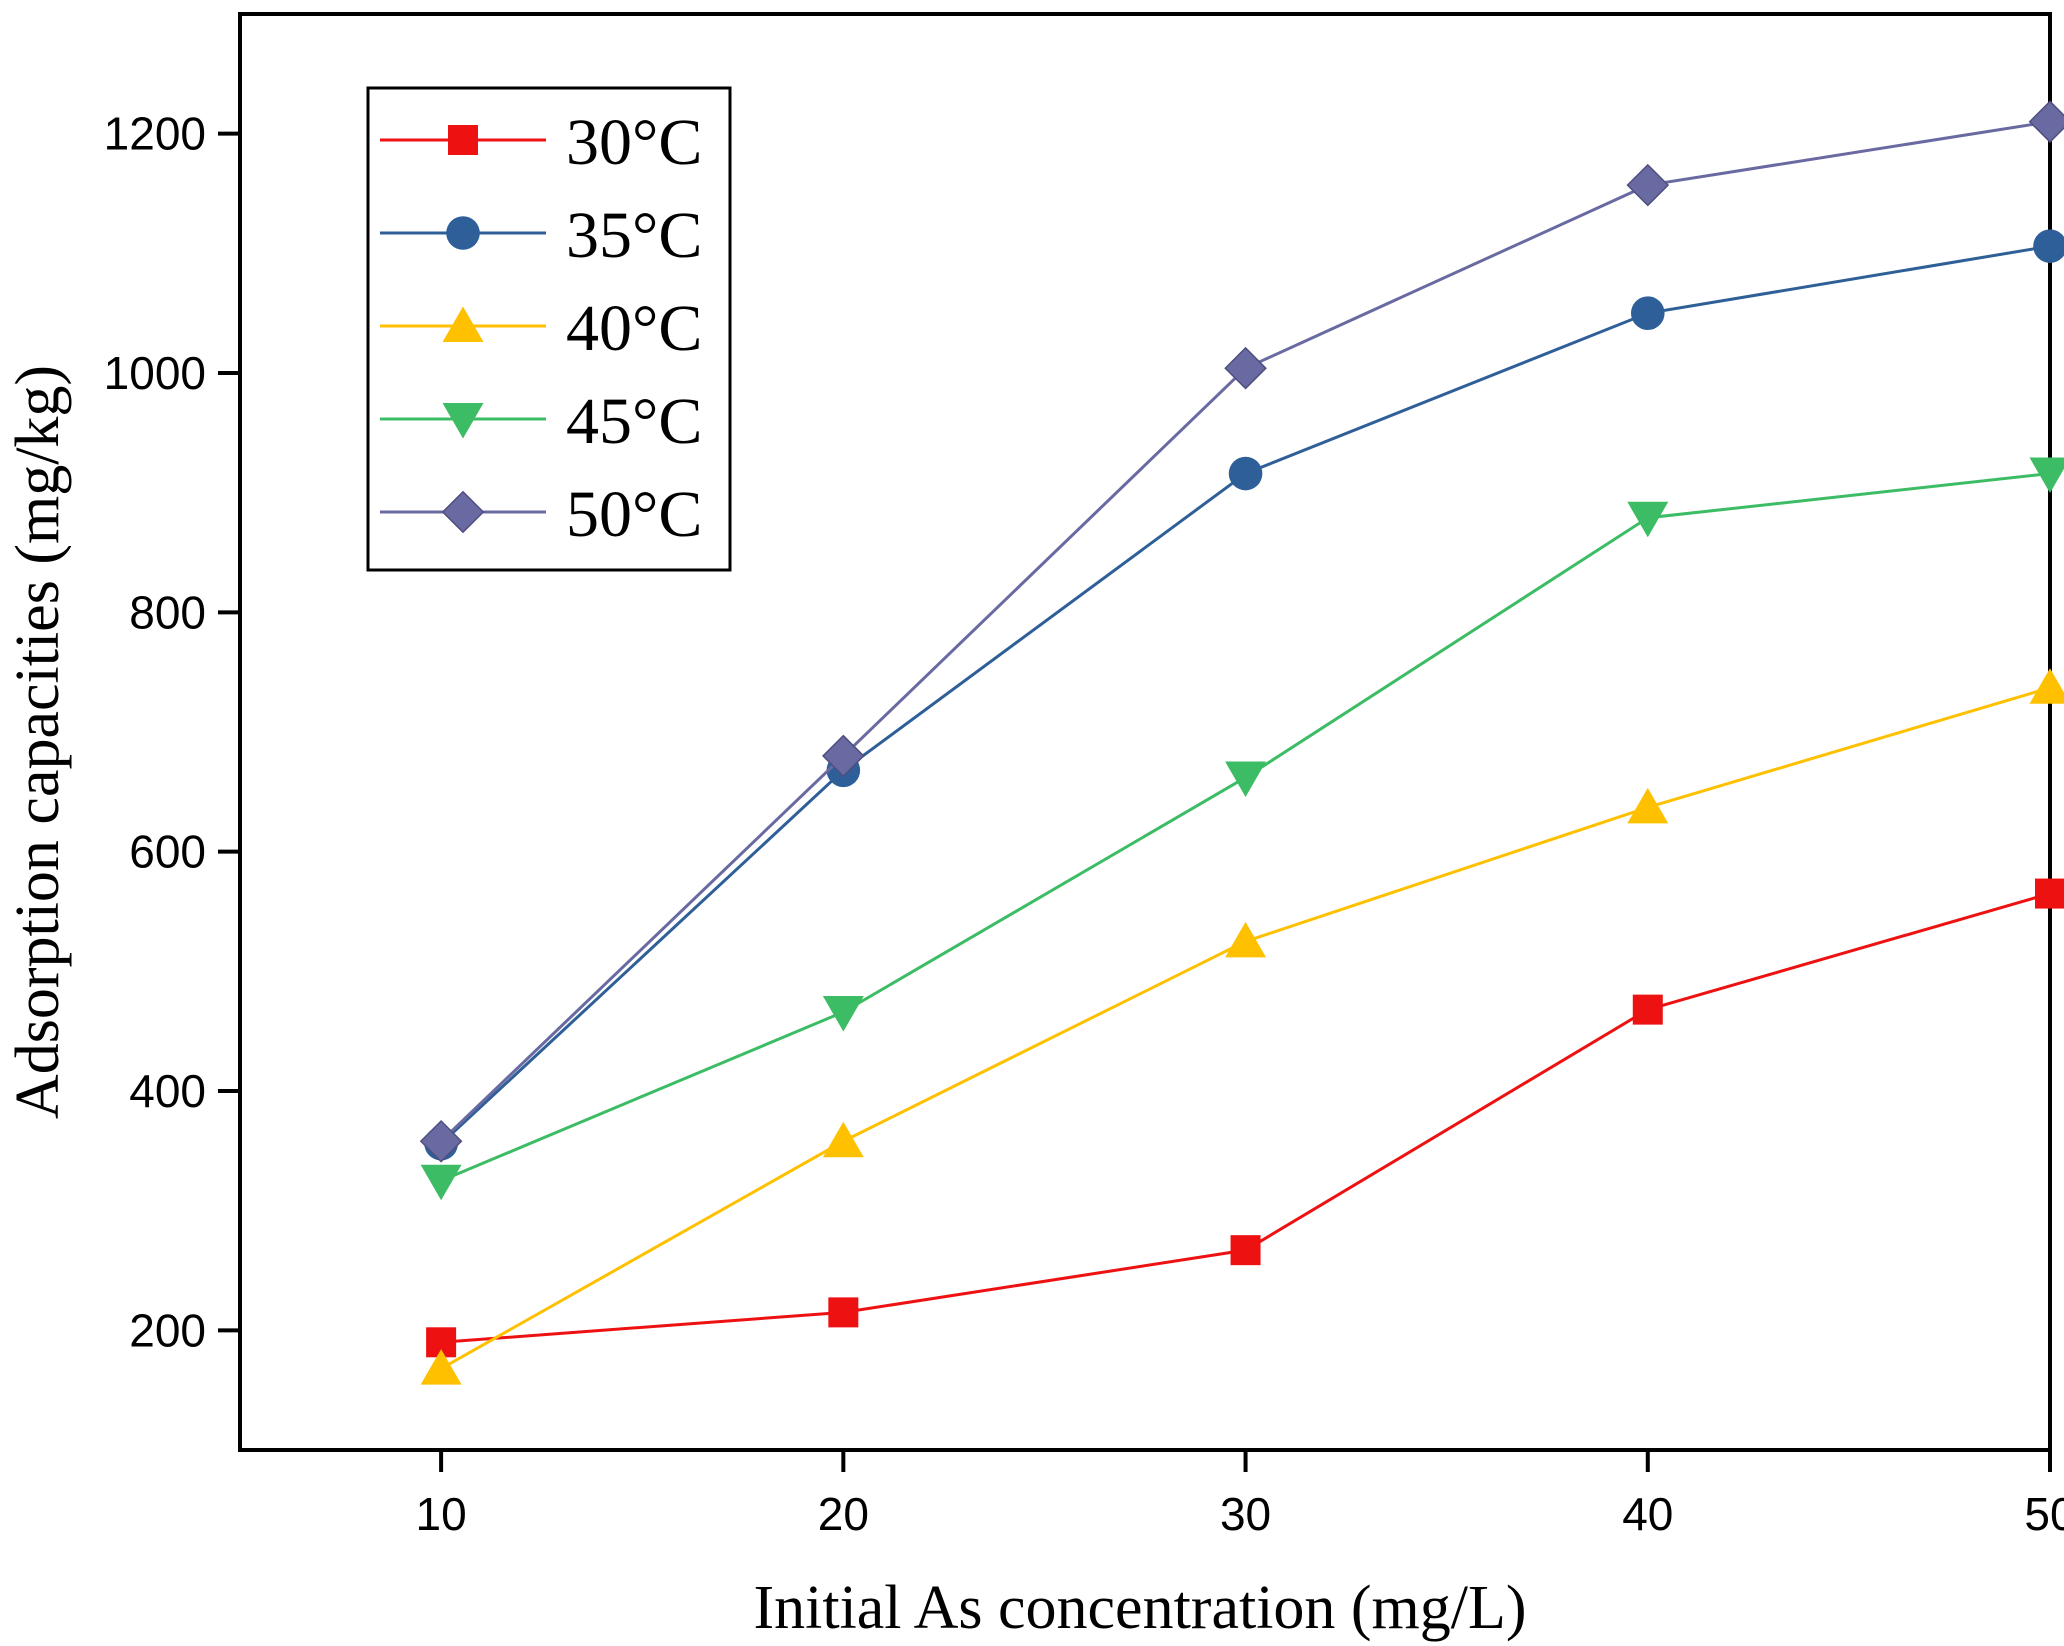 This screenshot has width=2064, height=1646. I want to click on x-tick-label: 10, so click(441, 1514).